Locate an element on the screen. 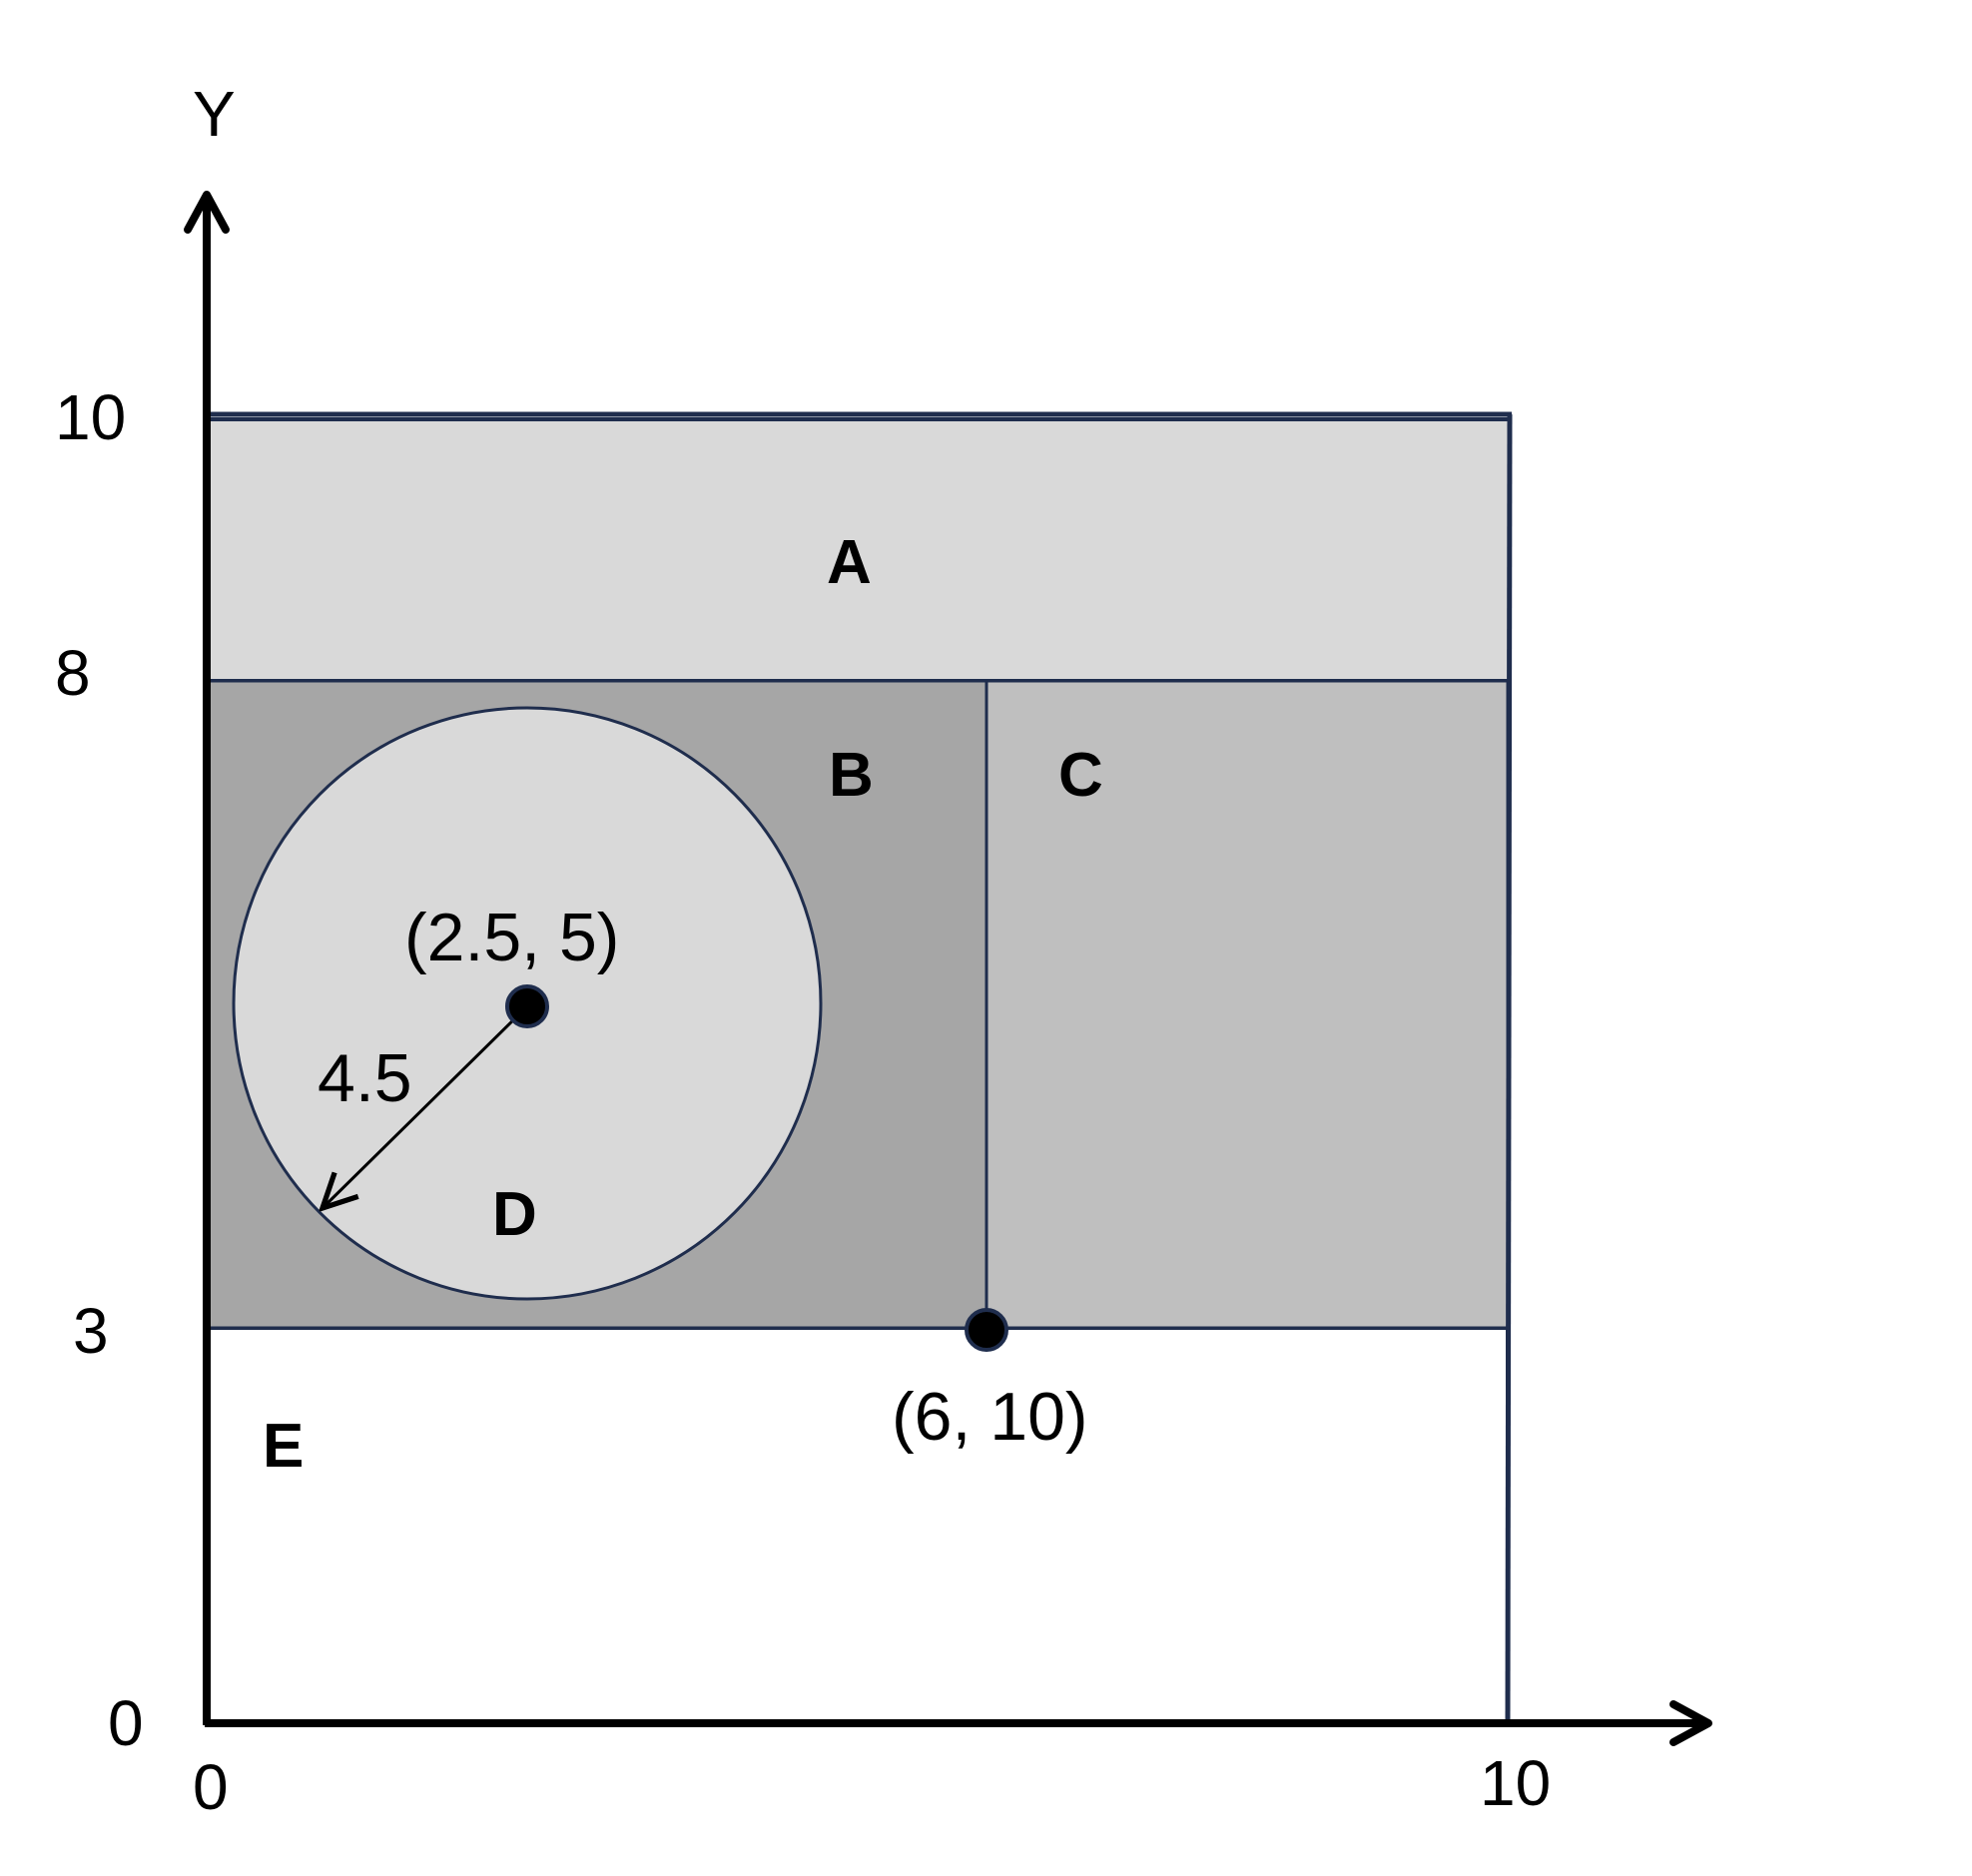 This screenshot has height=1876, width=1972. corner-point-marker is located at coordinates (986, 1330).